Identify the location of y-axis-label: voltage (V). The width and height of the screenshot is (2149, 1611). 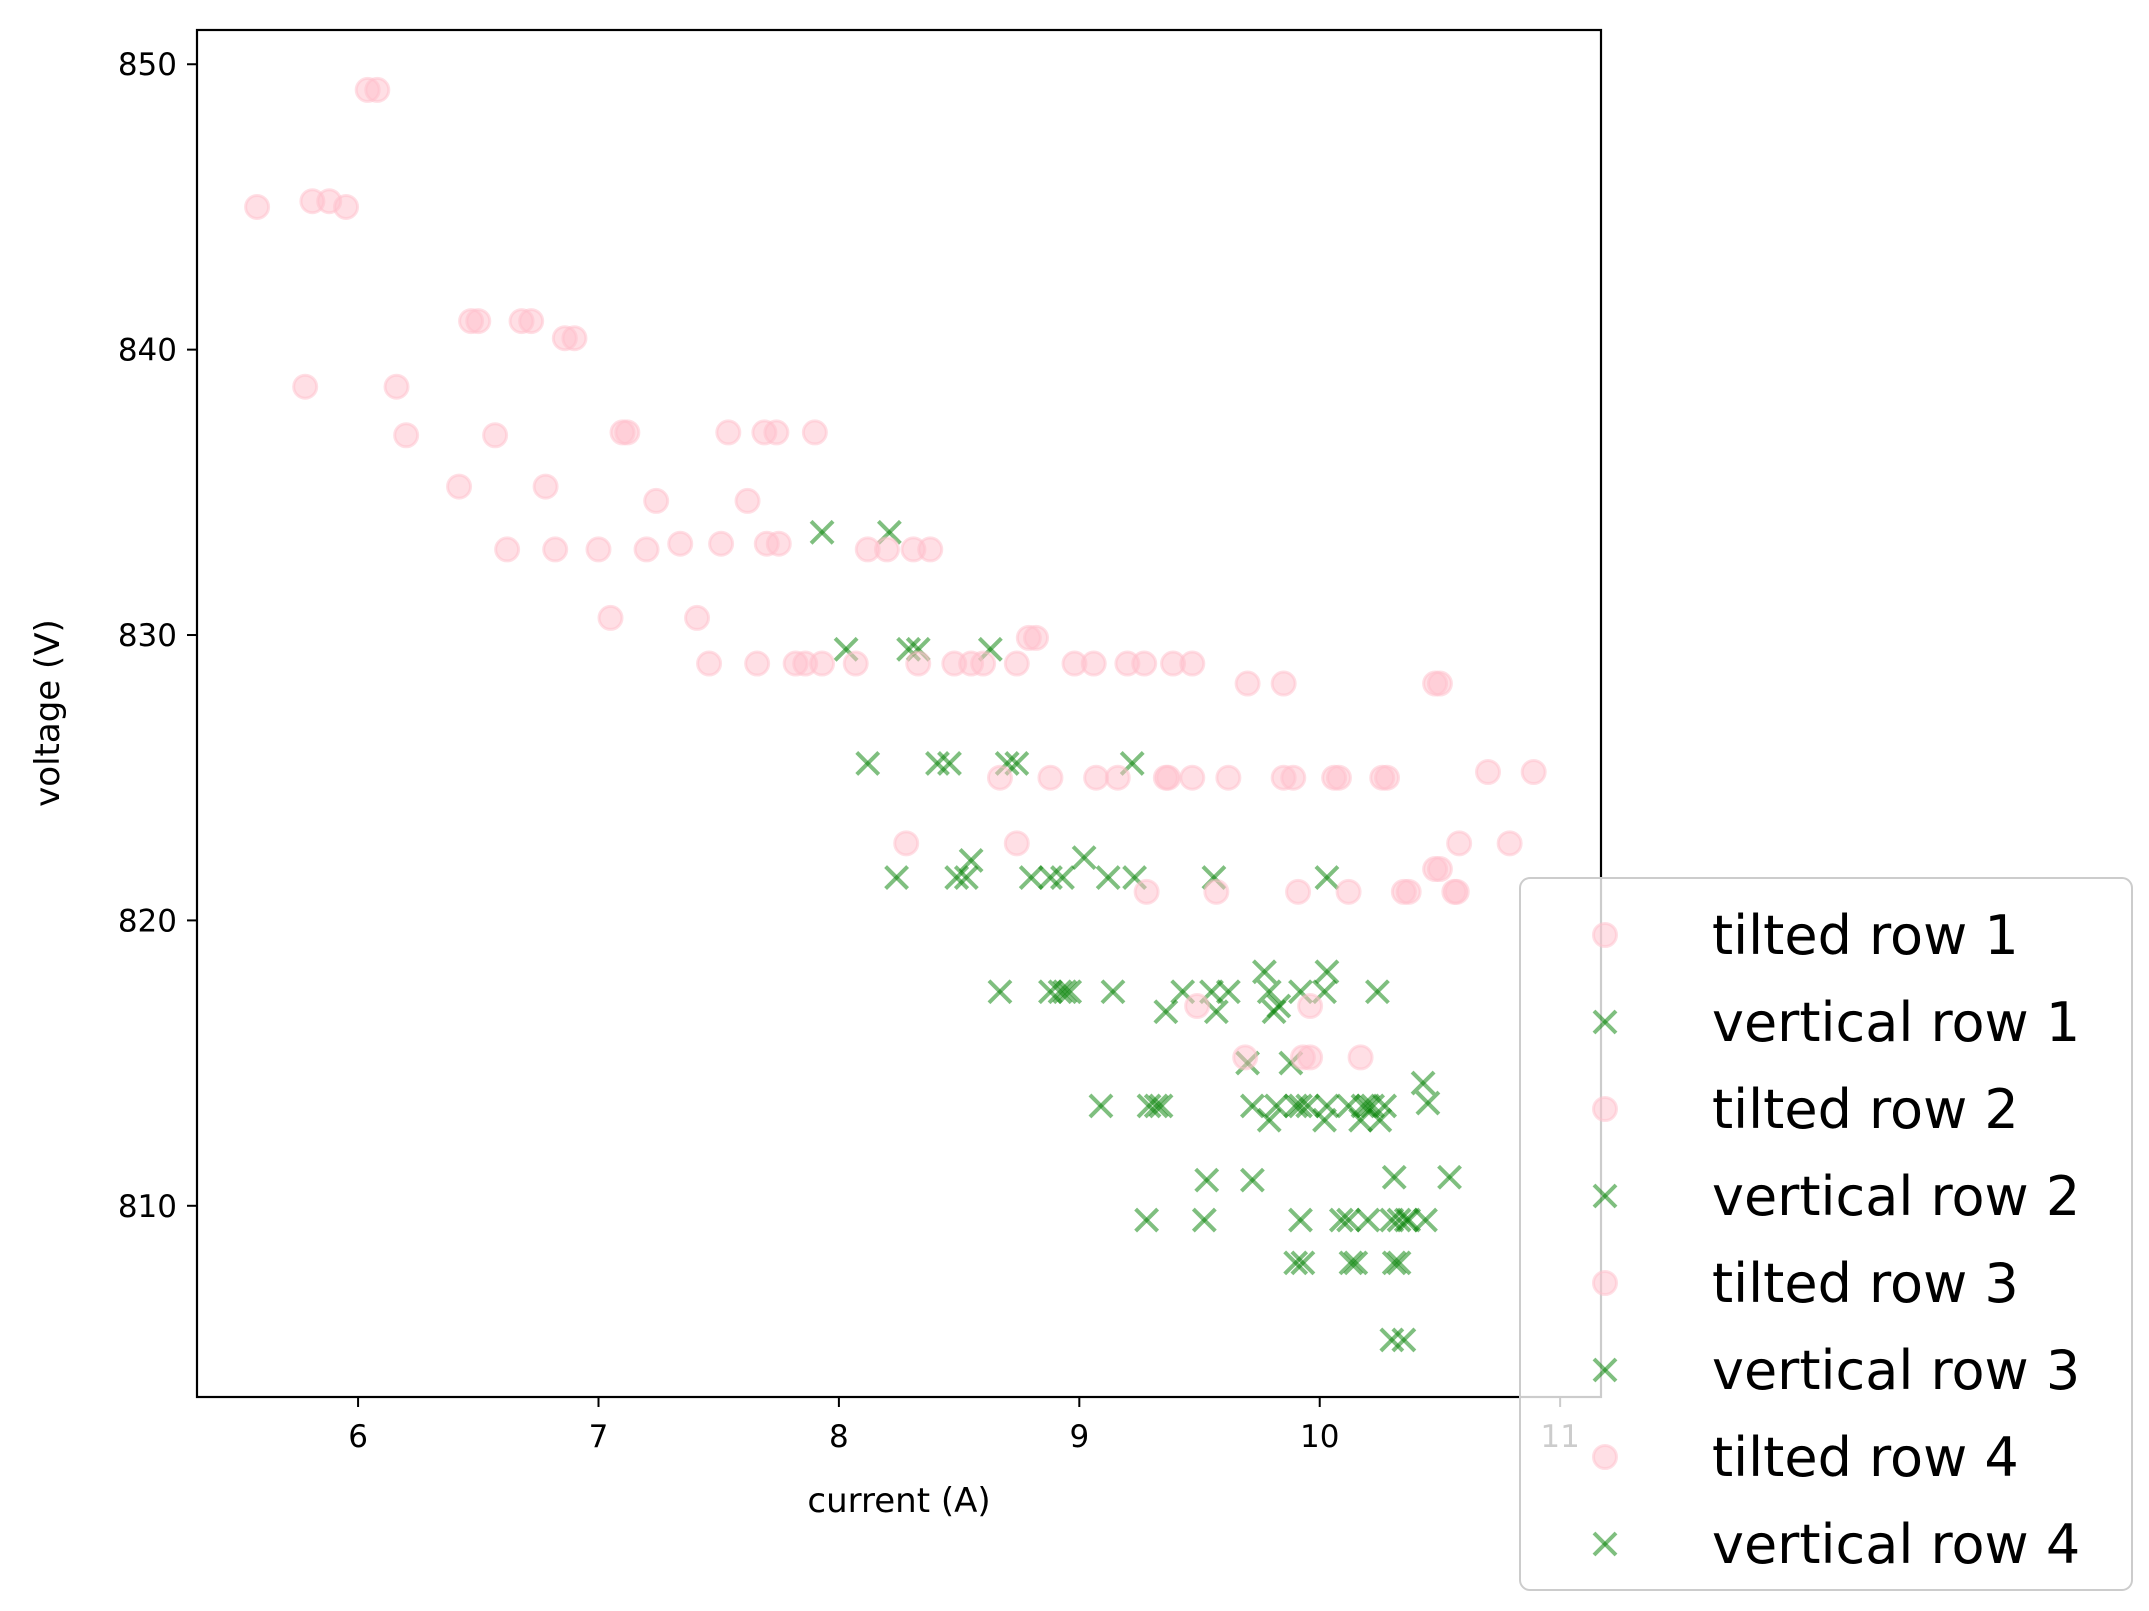
(48, 713).